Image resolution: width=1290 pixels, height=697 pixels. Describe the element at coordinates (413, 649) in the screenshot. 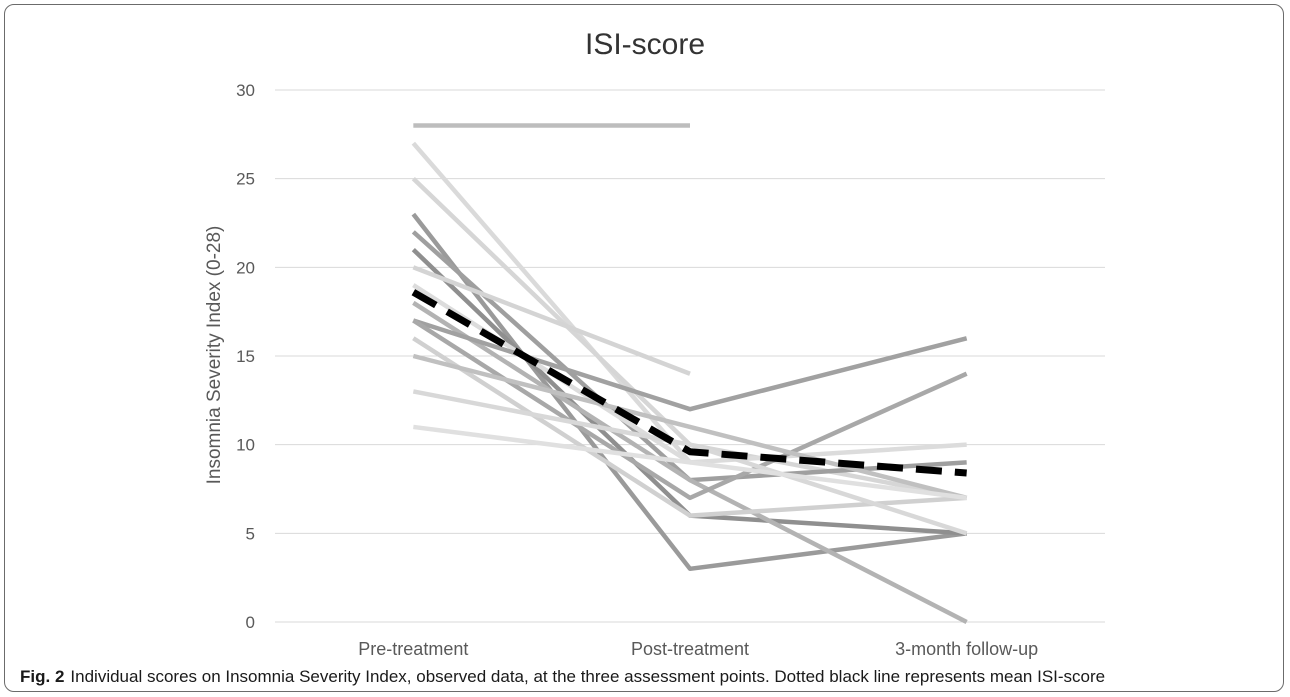

I see `x-tick-label: Pre-treatment` at that location.